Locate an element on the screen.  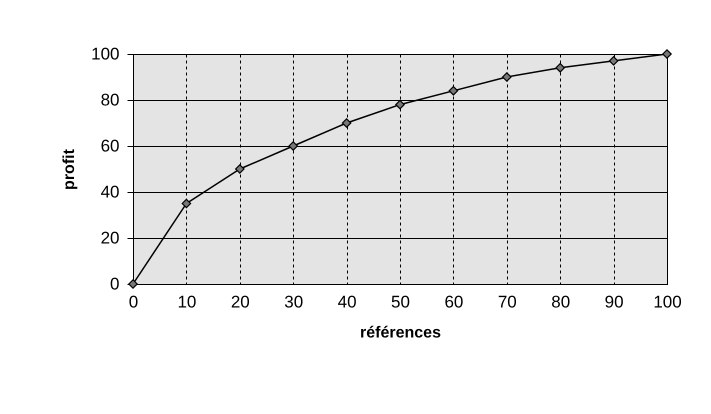
y-tick-label: 20 is located at coordinates (110, 238).